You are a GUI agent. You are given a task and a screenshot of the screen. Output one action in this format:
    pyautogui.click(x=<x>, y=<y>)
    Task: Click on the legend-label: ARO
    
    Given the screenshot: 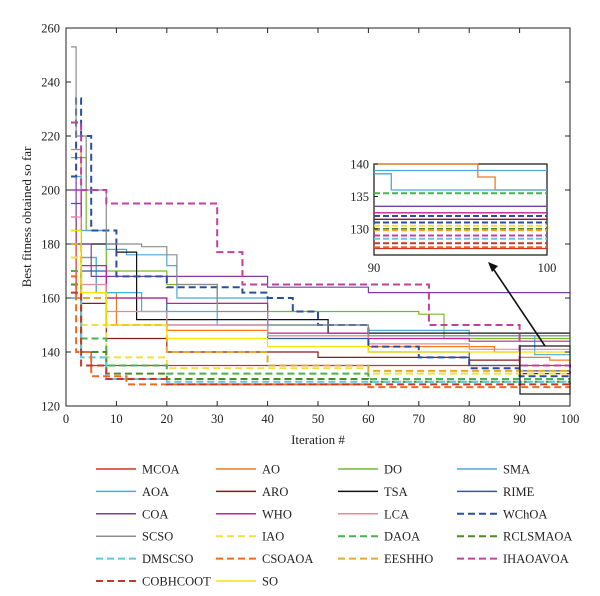 What is the action you would take?
    pyautogui.click(x=275, y=492)
    